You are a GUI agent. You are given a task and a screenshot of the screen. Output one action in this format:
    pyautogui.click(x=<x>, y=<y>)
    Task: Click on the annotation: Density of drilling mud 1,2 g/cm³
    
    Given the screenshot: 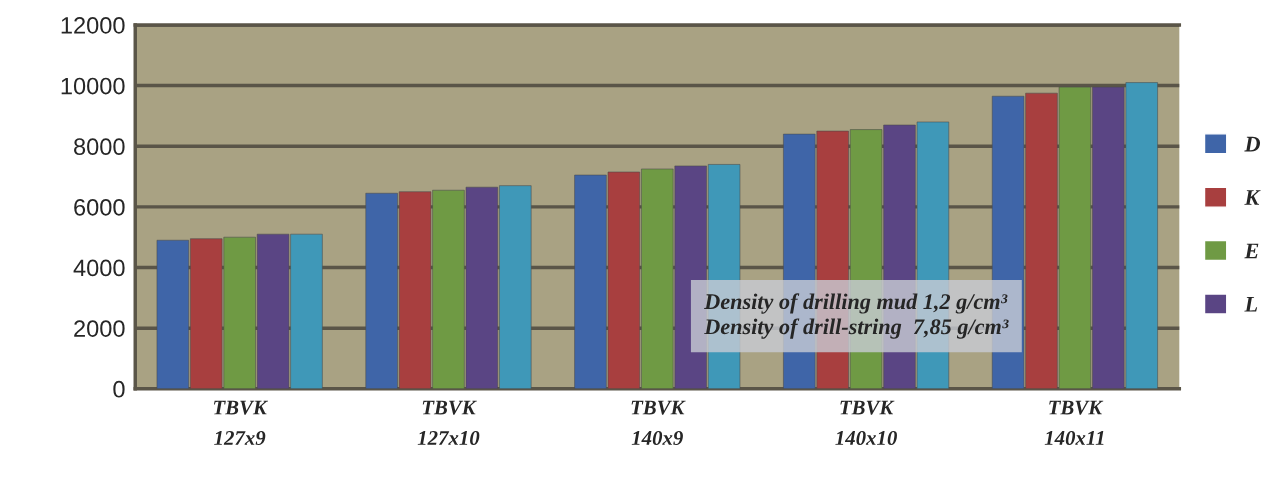 What is the action you would take?
    pyautogui.click(x=856, y=303)
    